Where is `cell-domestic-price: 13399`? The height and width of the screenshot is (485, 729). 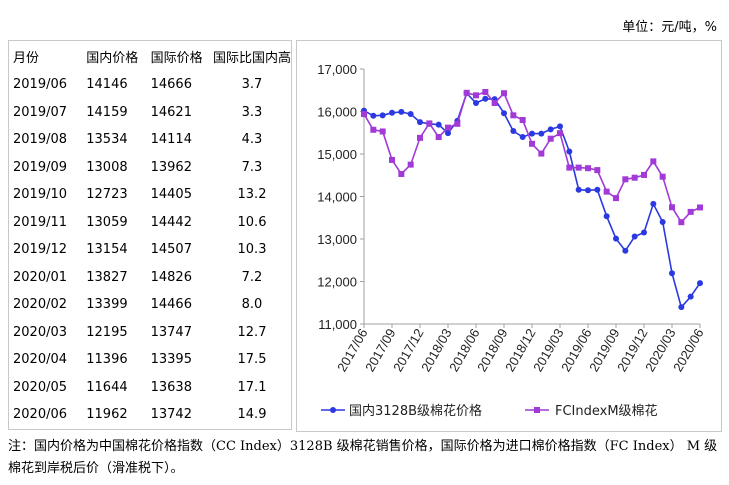 cell-domestic-price: 13399 is located at coordinates (107, 305).